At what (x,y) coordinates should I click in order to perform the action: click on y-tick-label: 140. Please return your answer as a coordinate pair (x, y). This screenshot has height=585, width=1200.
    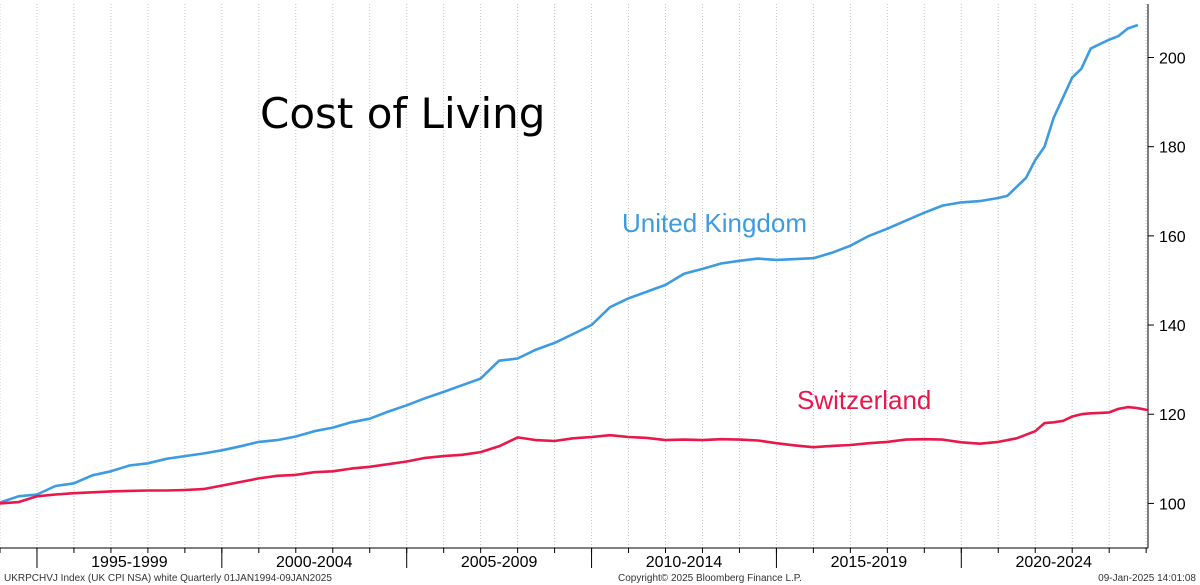
    Looking at the image, I should click on (1172, 326).